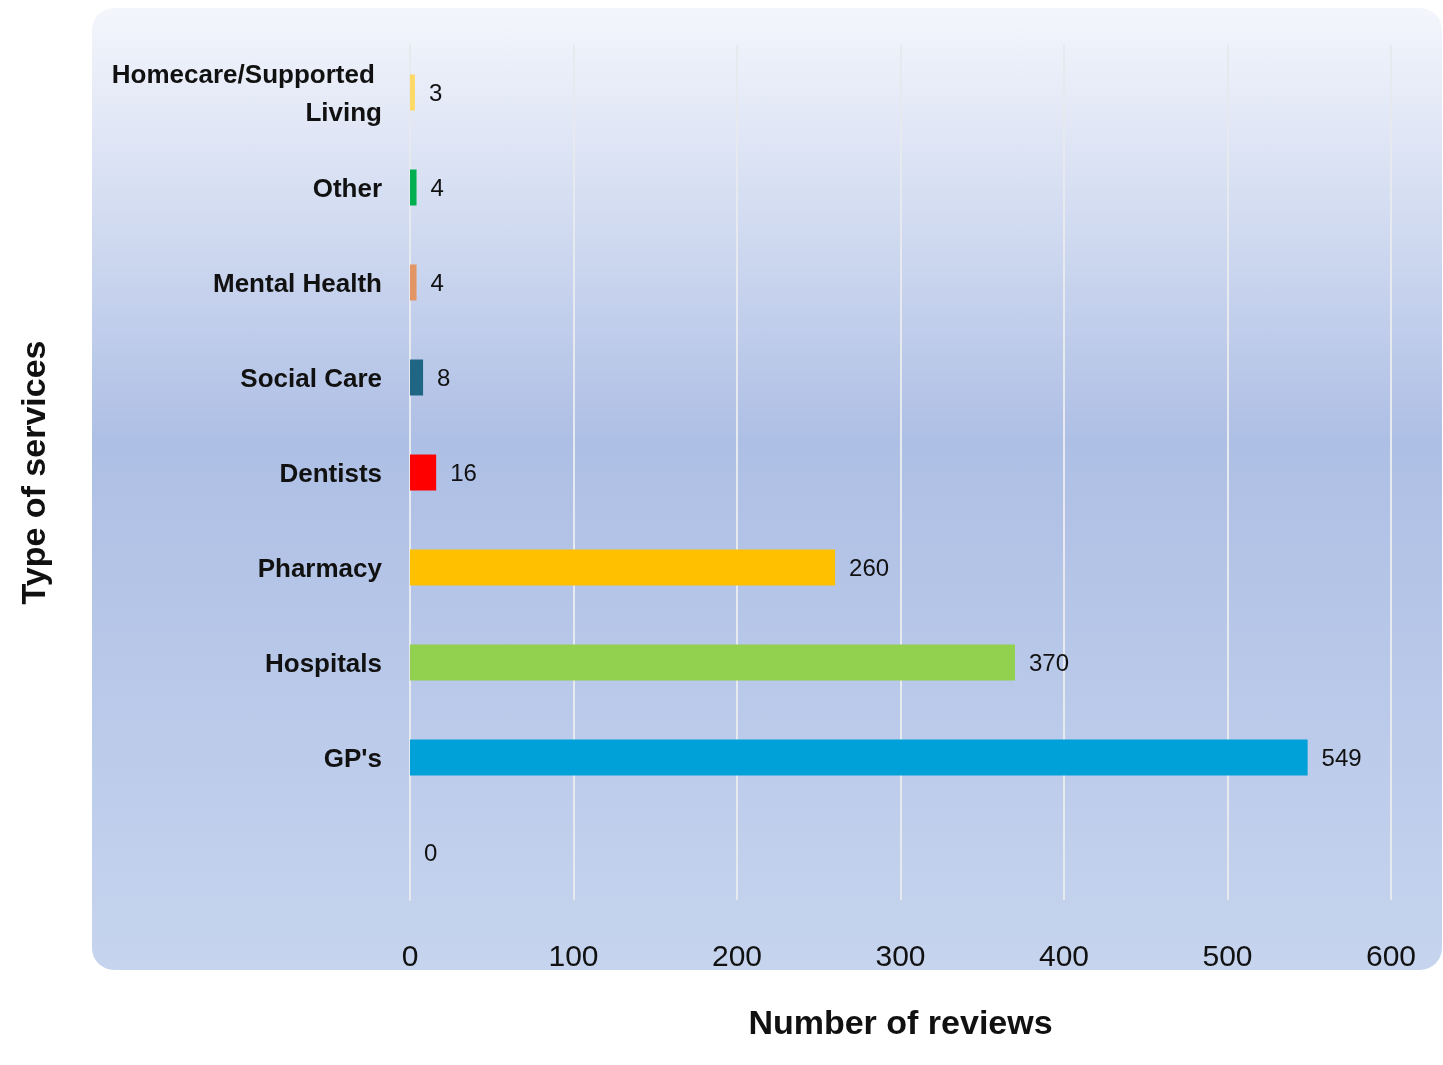  What do you see at coordinates (323, 662) in the screenshot?
I see `y-tick-label: Hospitals` at bounding box center [323, 662].